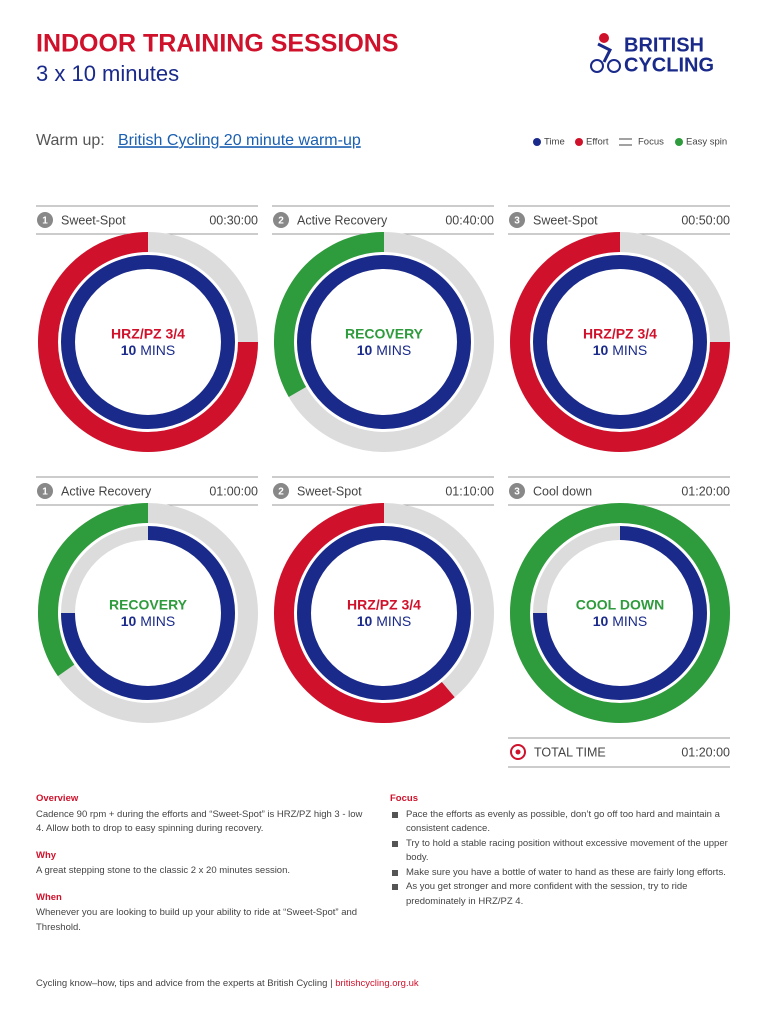 The image size is (768, 1024). Describe the element at coordinates (597, 142) in the screenshot. I see `legend-label: Effort` at that location.